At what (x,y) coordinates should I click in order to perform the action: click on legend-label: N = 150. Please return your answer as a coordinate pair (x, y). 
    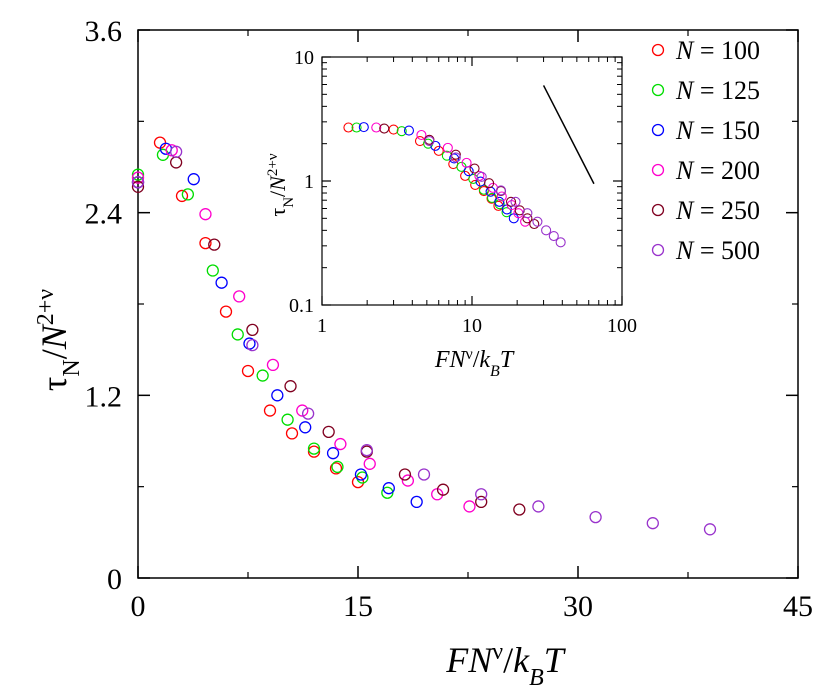
    Looking at the image, I should click on (717, 130).